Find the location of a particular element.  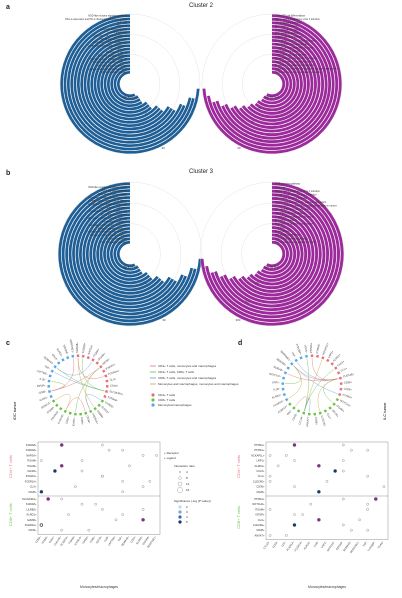

category-label: Regulation of lipolysis in adipocytes is located at coordinates (294, 224).